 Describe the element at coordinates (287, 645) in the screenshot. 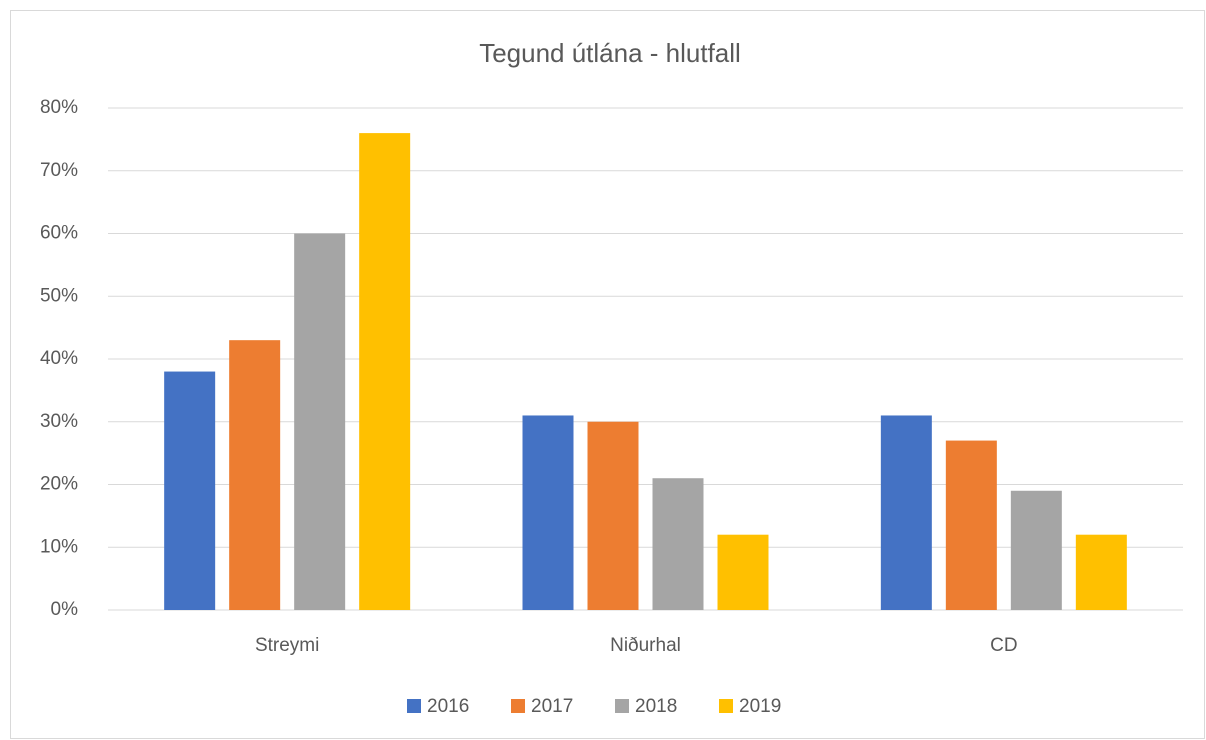

I see `x-tick-label: Streymi` at that location.